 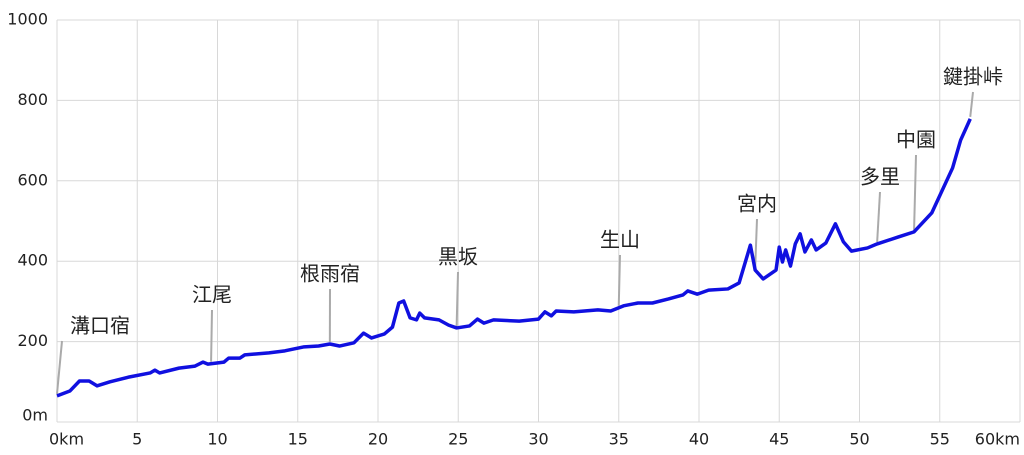 What do you see at coordinates (538, 439) in the screenshot?
I see `x-tick-label: 30` at bounding box center [538, 439].